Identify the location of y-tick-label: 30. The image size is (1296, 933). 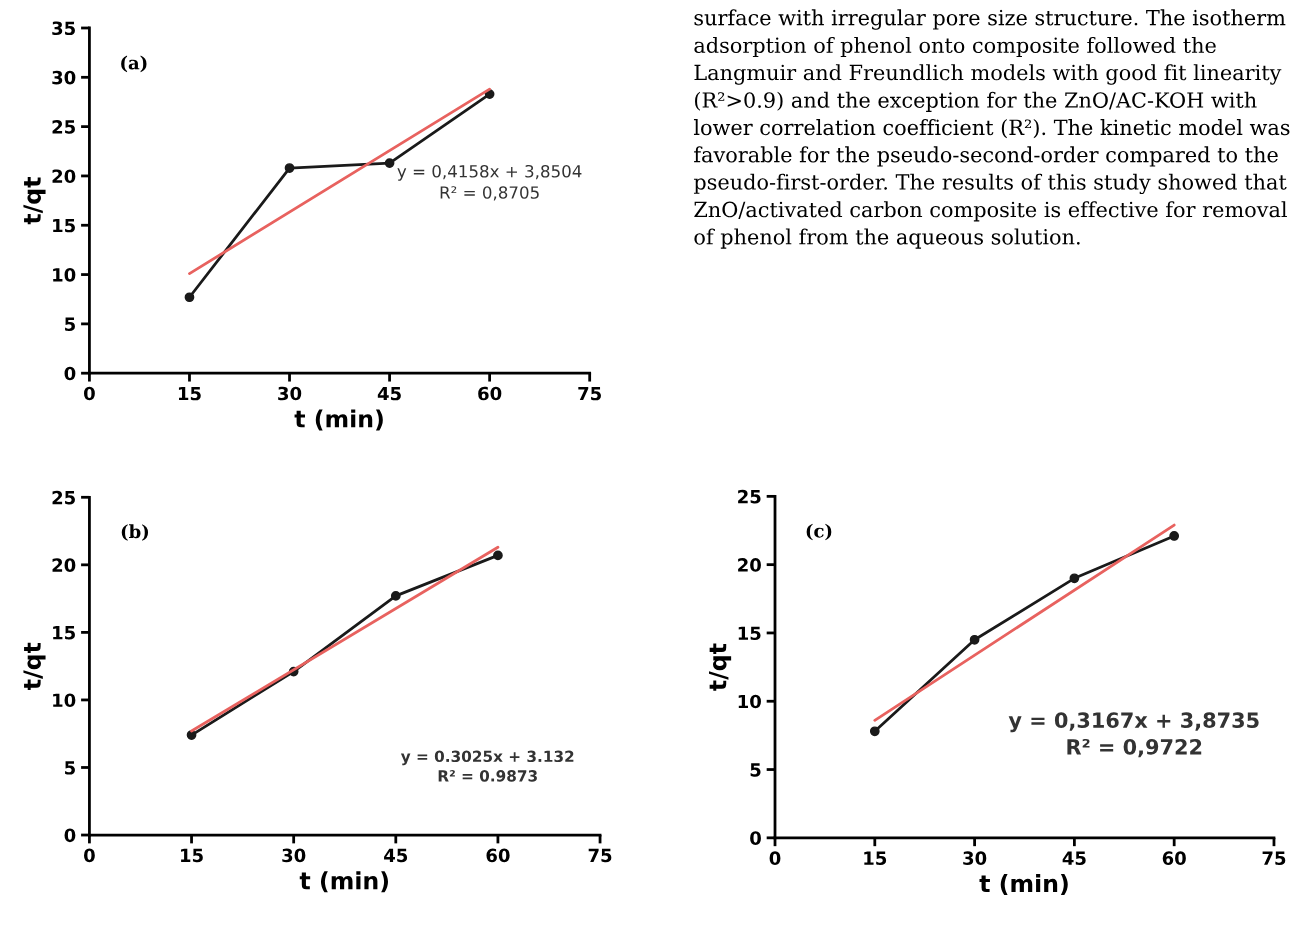
(64, 77).